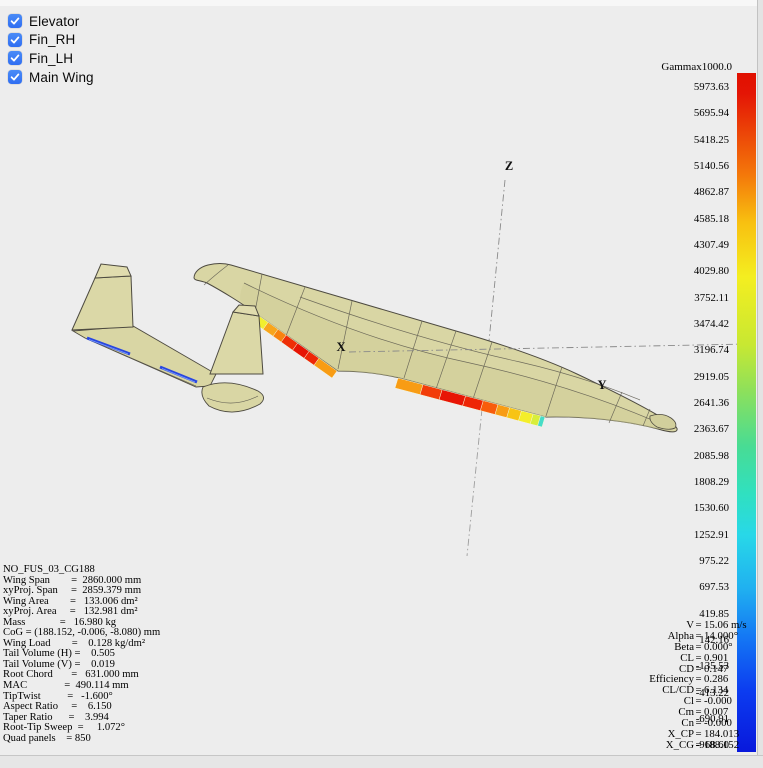 The image size is (763, 768). What do you see at coordinates (74, 643) in the screenshot?
I see `model-info-line: Wing Load = 0.128 kg/dm²` at bounding box center [74, 643].